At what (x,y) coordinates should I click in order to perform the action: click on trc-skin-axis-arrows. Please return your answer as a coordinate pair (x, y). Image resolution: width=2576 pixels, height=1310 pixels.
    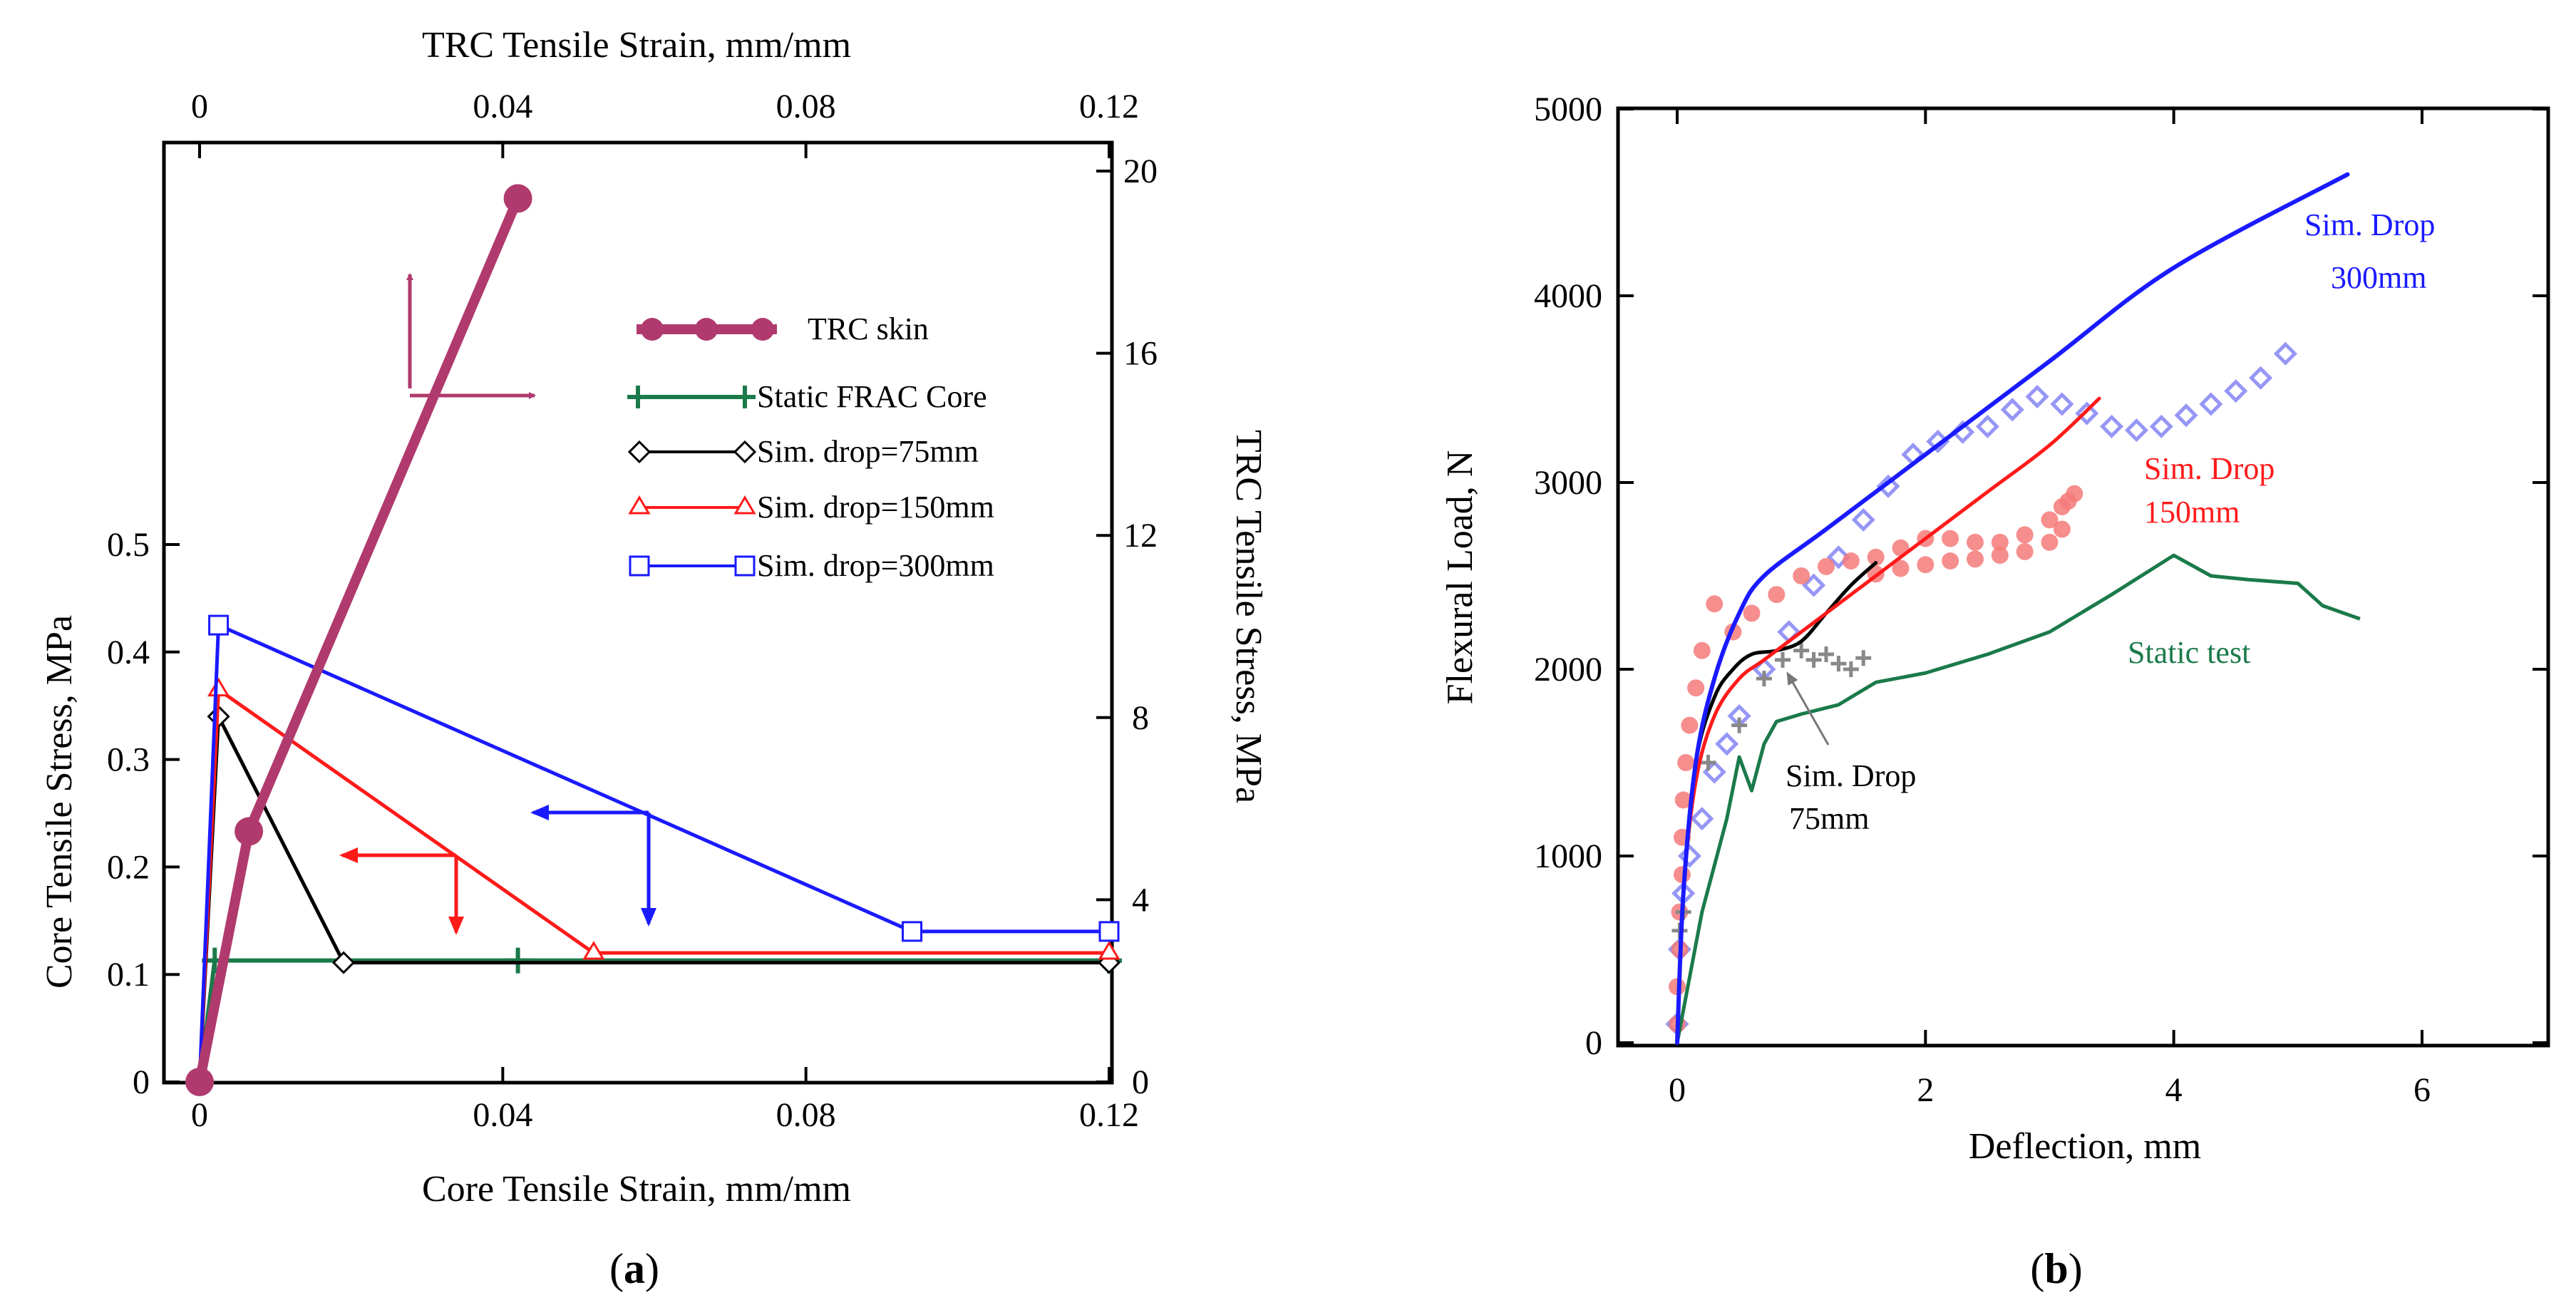
    Looking at the image, I should click on (471, 336).